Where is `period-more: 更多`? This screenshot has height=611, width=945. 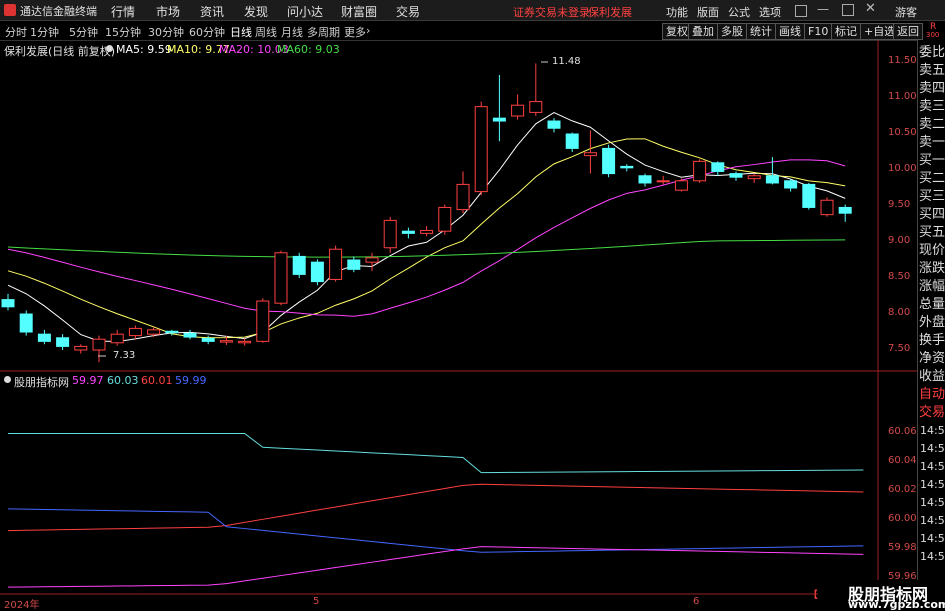 period-more: 更多 is located at coordinates (355, 32).